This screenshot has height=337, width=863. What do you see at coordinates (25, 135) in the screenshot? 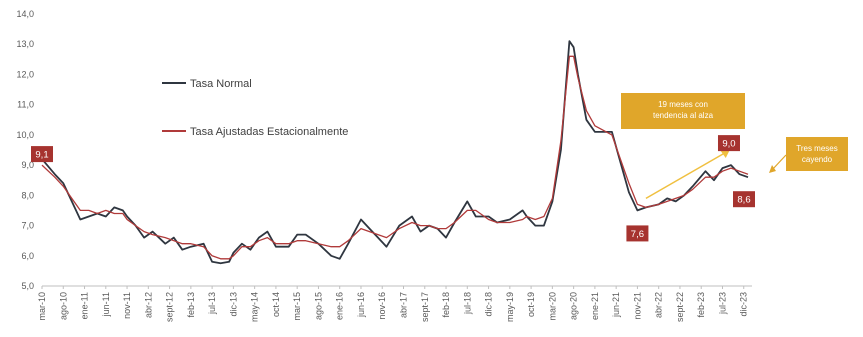
I see `y-tick-label: 10,0` at bounding box center [25, 135].